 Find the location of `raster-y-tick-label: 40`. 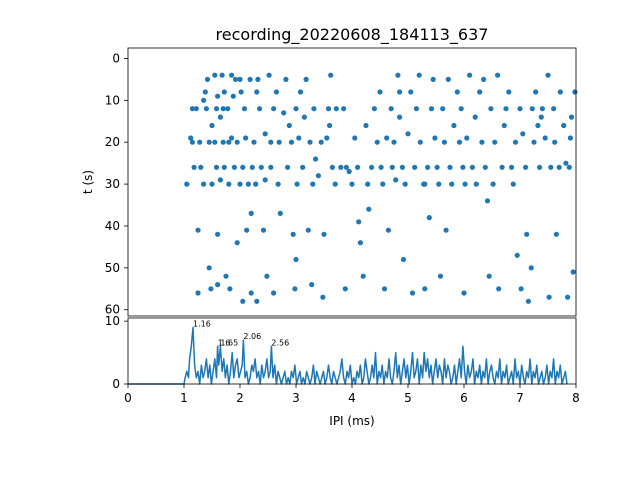

raster-y-tick-label: 40 is located at coordinates (112, 226).